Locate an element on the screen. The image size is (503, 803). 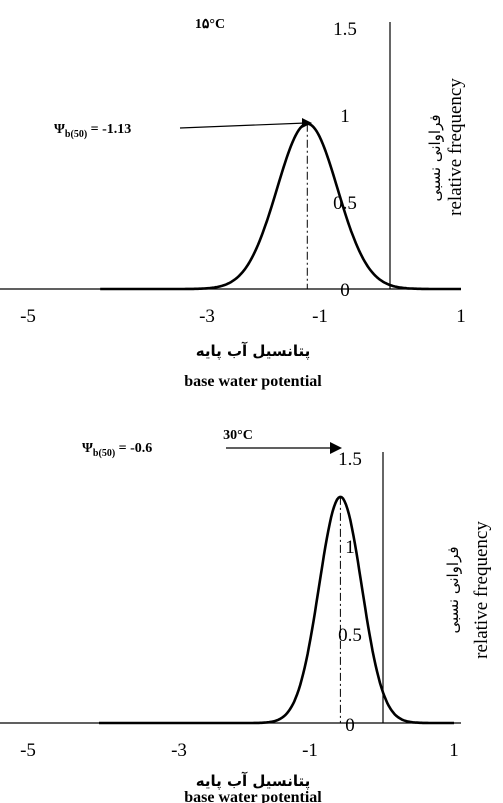
annotation-value: = -0.6 is located at coordinates (133, 448).